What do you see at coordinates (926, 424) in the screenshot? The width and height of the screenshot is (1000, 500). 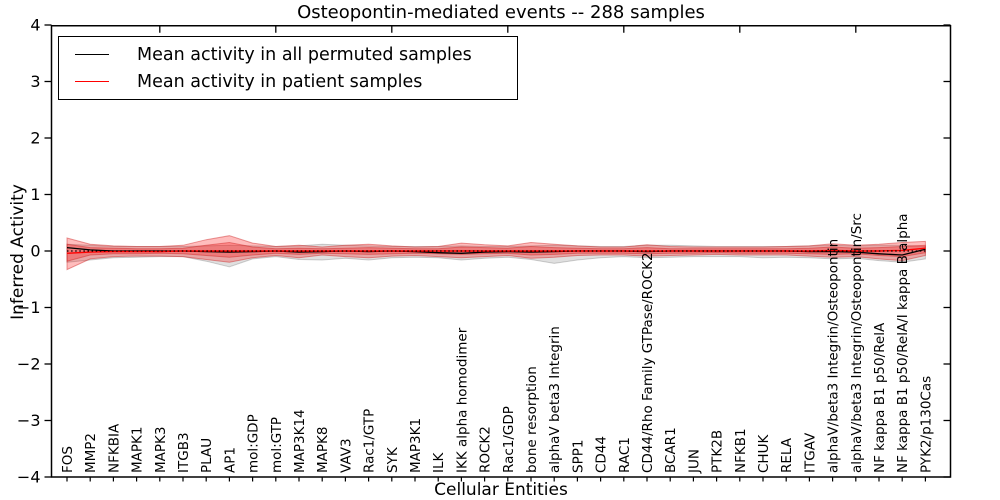 I see `x-category-label: PYK2/p130Cas` at bounding box center [926, 424].